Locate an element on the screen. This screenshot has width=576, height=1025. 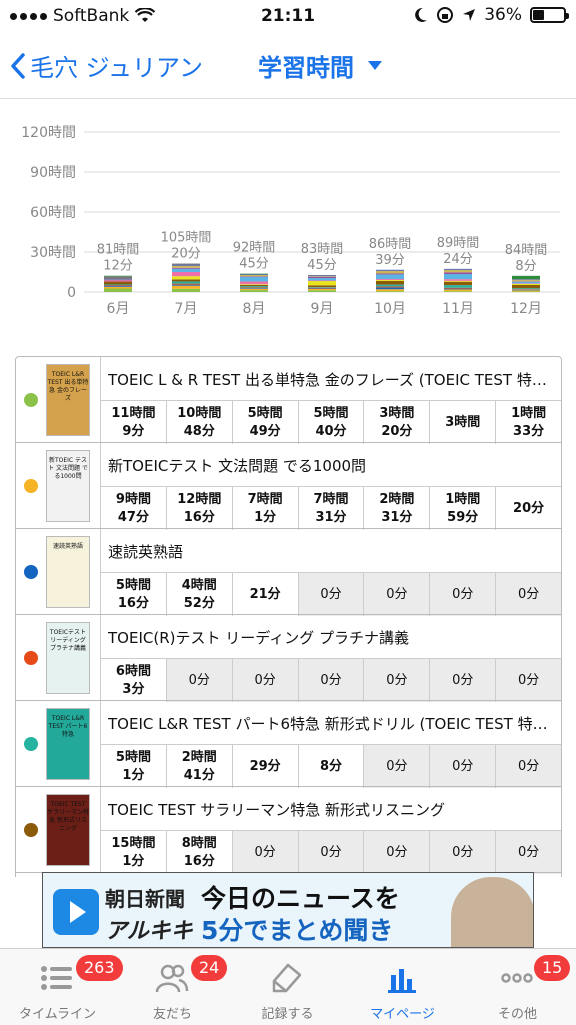
tab-label: マイページ is located at coordinates (402, 1014).